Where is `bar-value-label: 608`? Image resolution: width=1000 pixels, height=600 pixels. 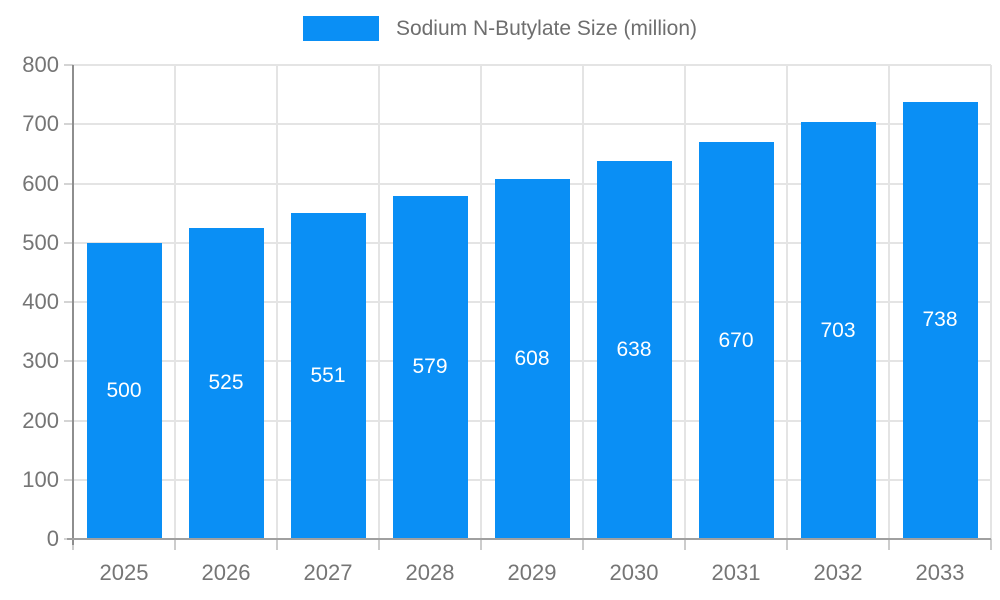
bar-value-label: 608 is located at coordinates (532, 358).